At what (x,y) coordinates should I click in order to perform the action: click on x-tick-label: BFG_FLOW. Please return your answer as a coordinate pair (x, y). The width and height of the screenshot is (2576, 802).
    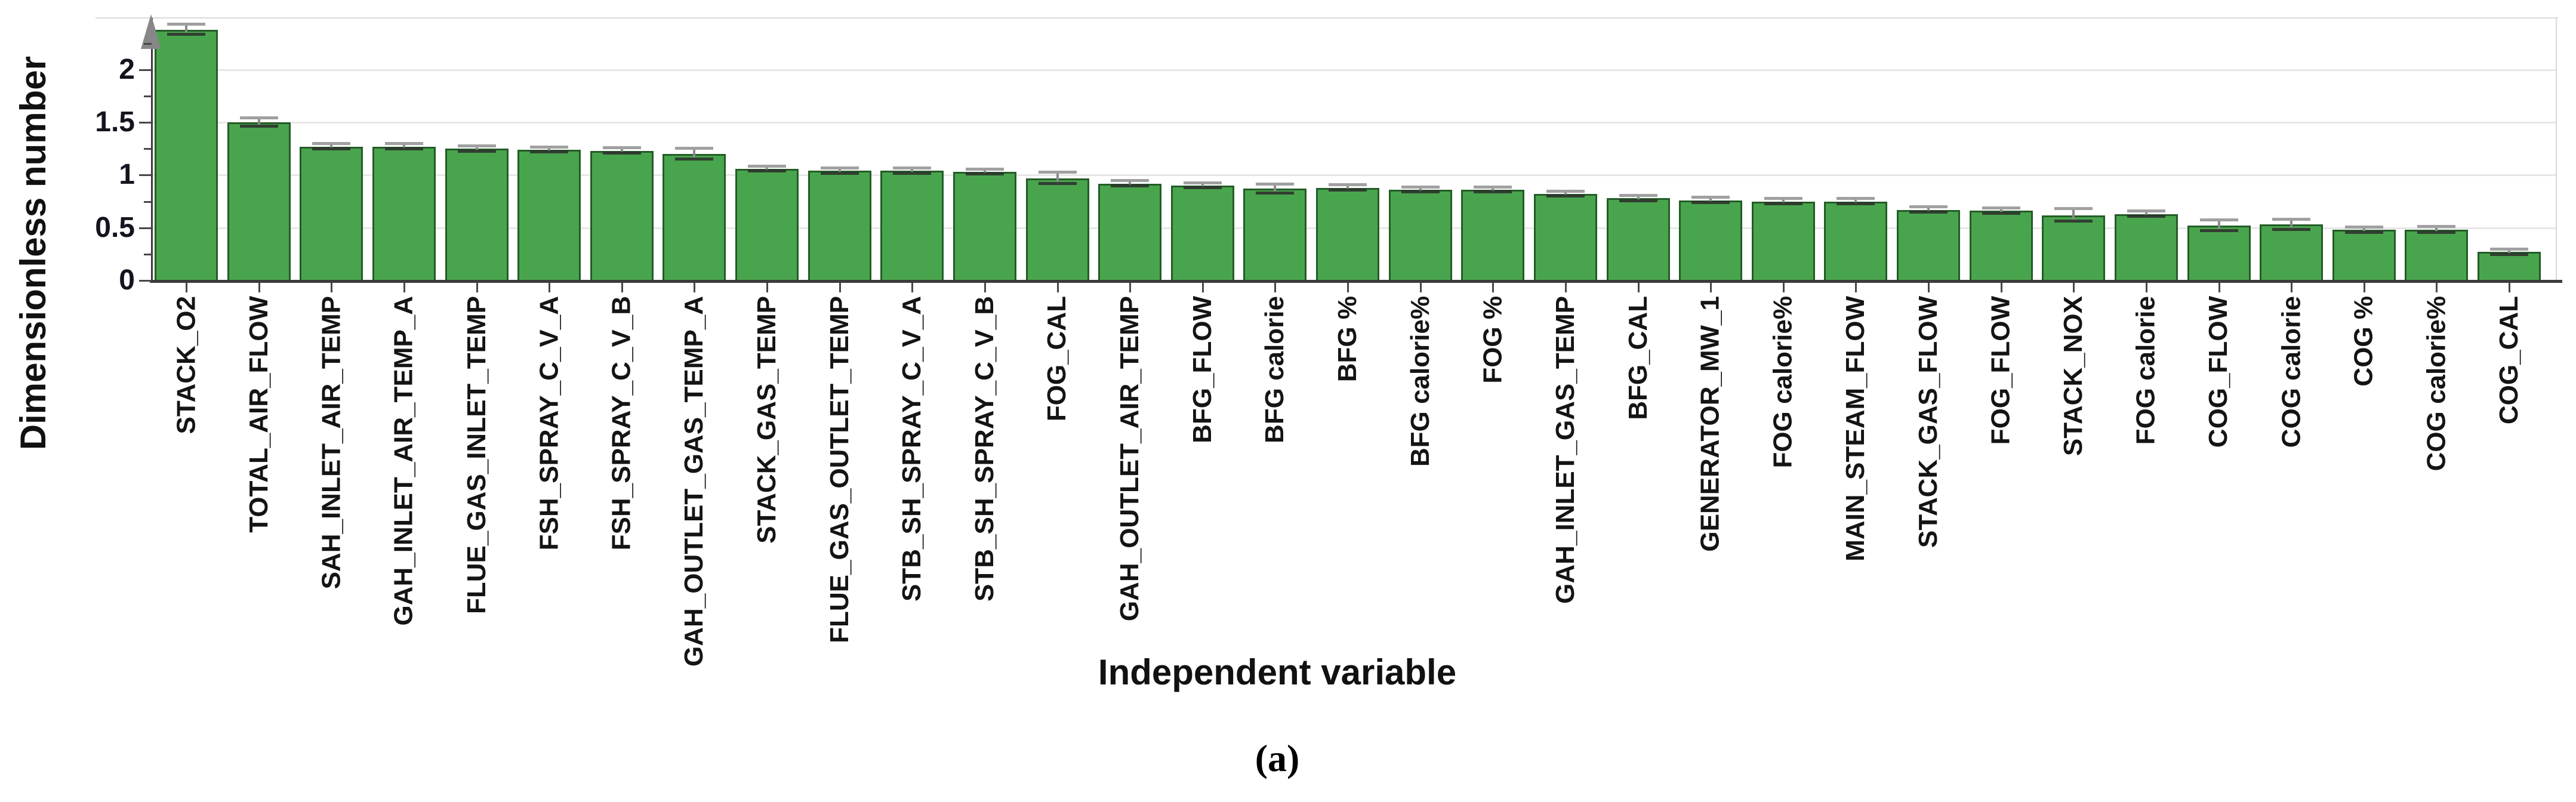
    Looking at the image, I should click on (1202, 369).